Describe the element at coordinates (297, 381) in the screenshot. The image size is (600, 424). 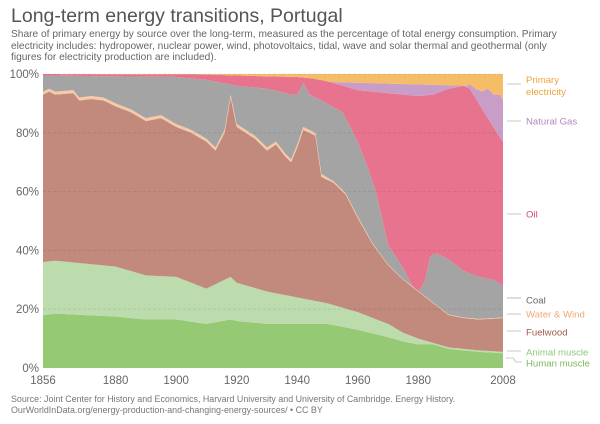
I see `x-tick-label: 1940` at that location.